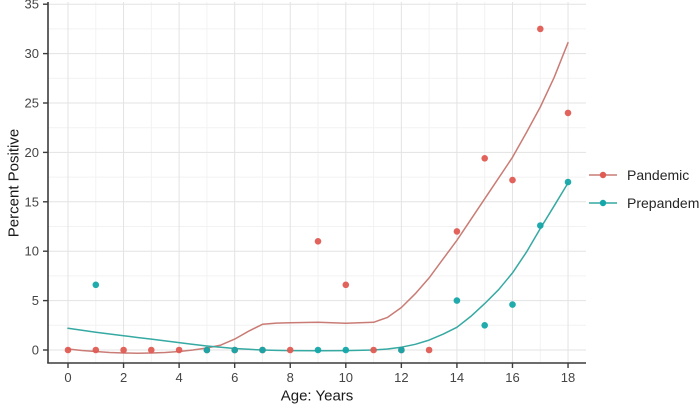 This screenshot has width=700, height=413. I want to click on y-tick-label: 0, so click(35, 350).